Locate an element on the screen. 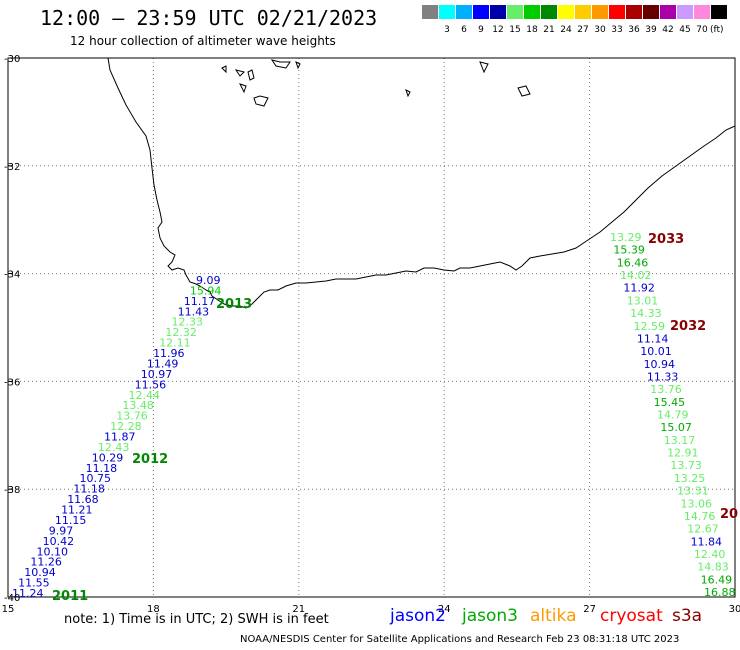  lat-tick-label: -30 is located at coordinates (12, 59).